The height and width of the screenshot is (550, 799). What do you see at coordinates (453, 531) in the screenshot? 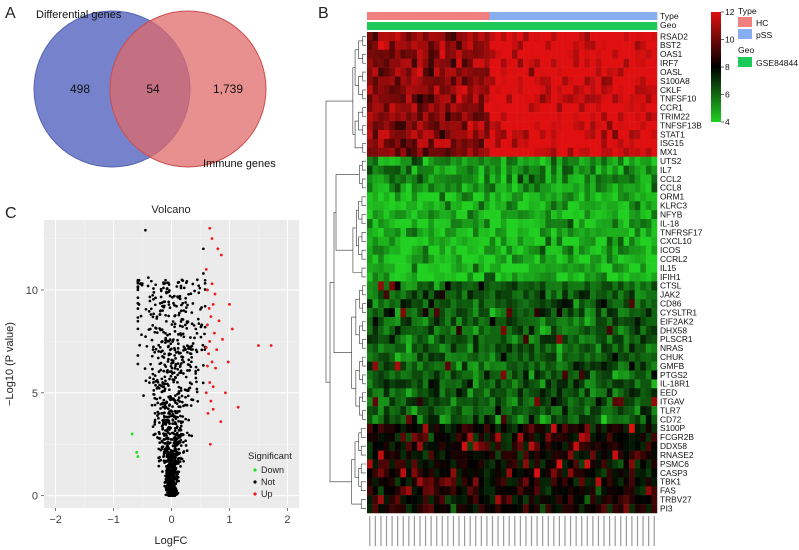
I see `heatmap-sample-label` at bounding box center [453, 531].